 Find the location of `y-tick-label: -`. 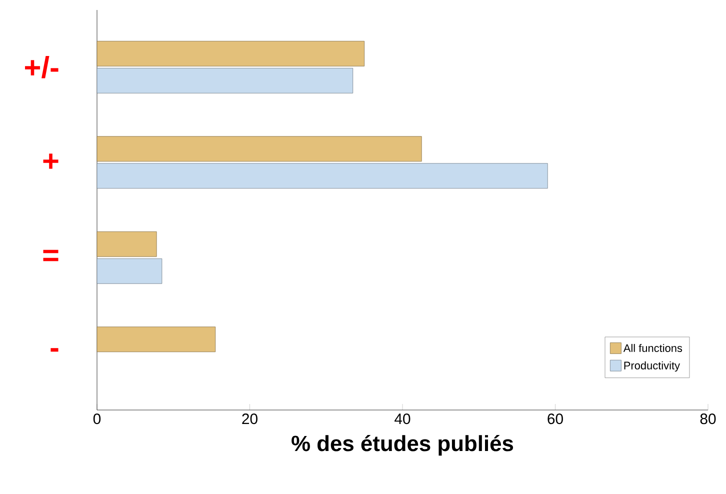

y-tick-label: - is located at coordinates (54, 350).